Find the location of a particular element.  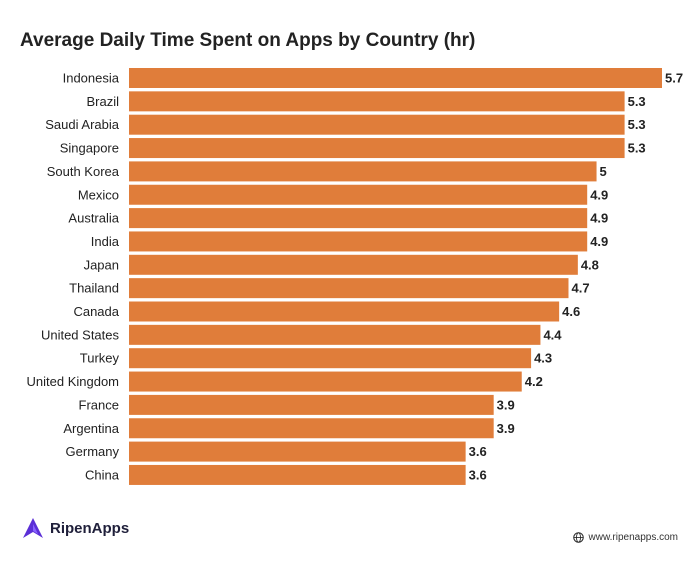

brand-logo: RipenApps is located at coordinates (75, 528).